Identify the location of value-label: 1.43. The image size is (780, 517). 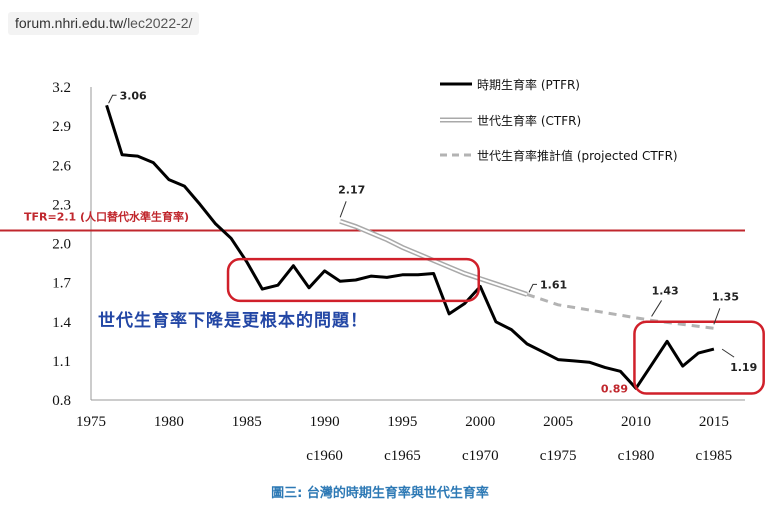
(665, 290).